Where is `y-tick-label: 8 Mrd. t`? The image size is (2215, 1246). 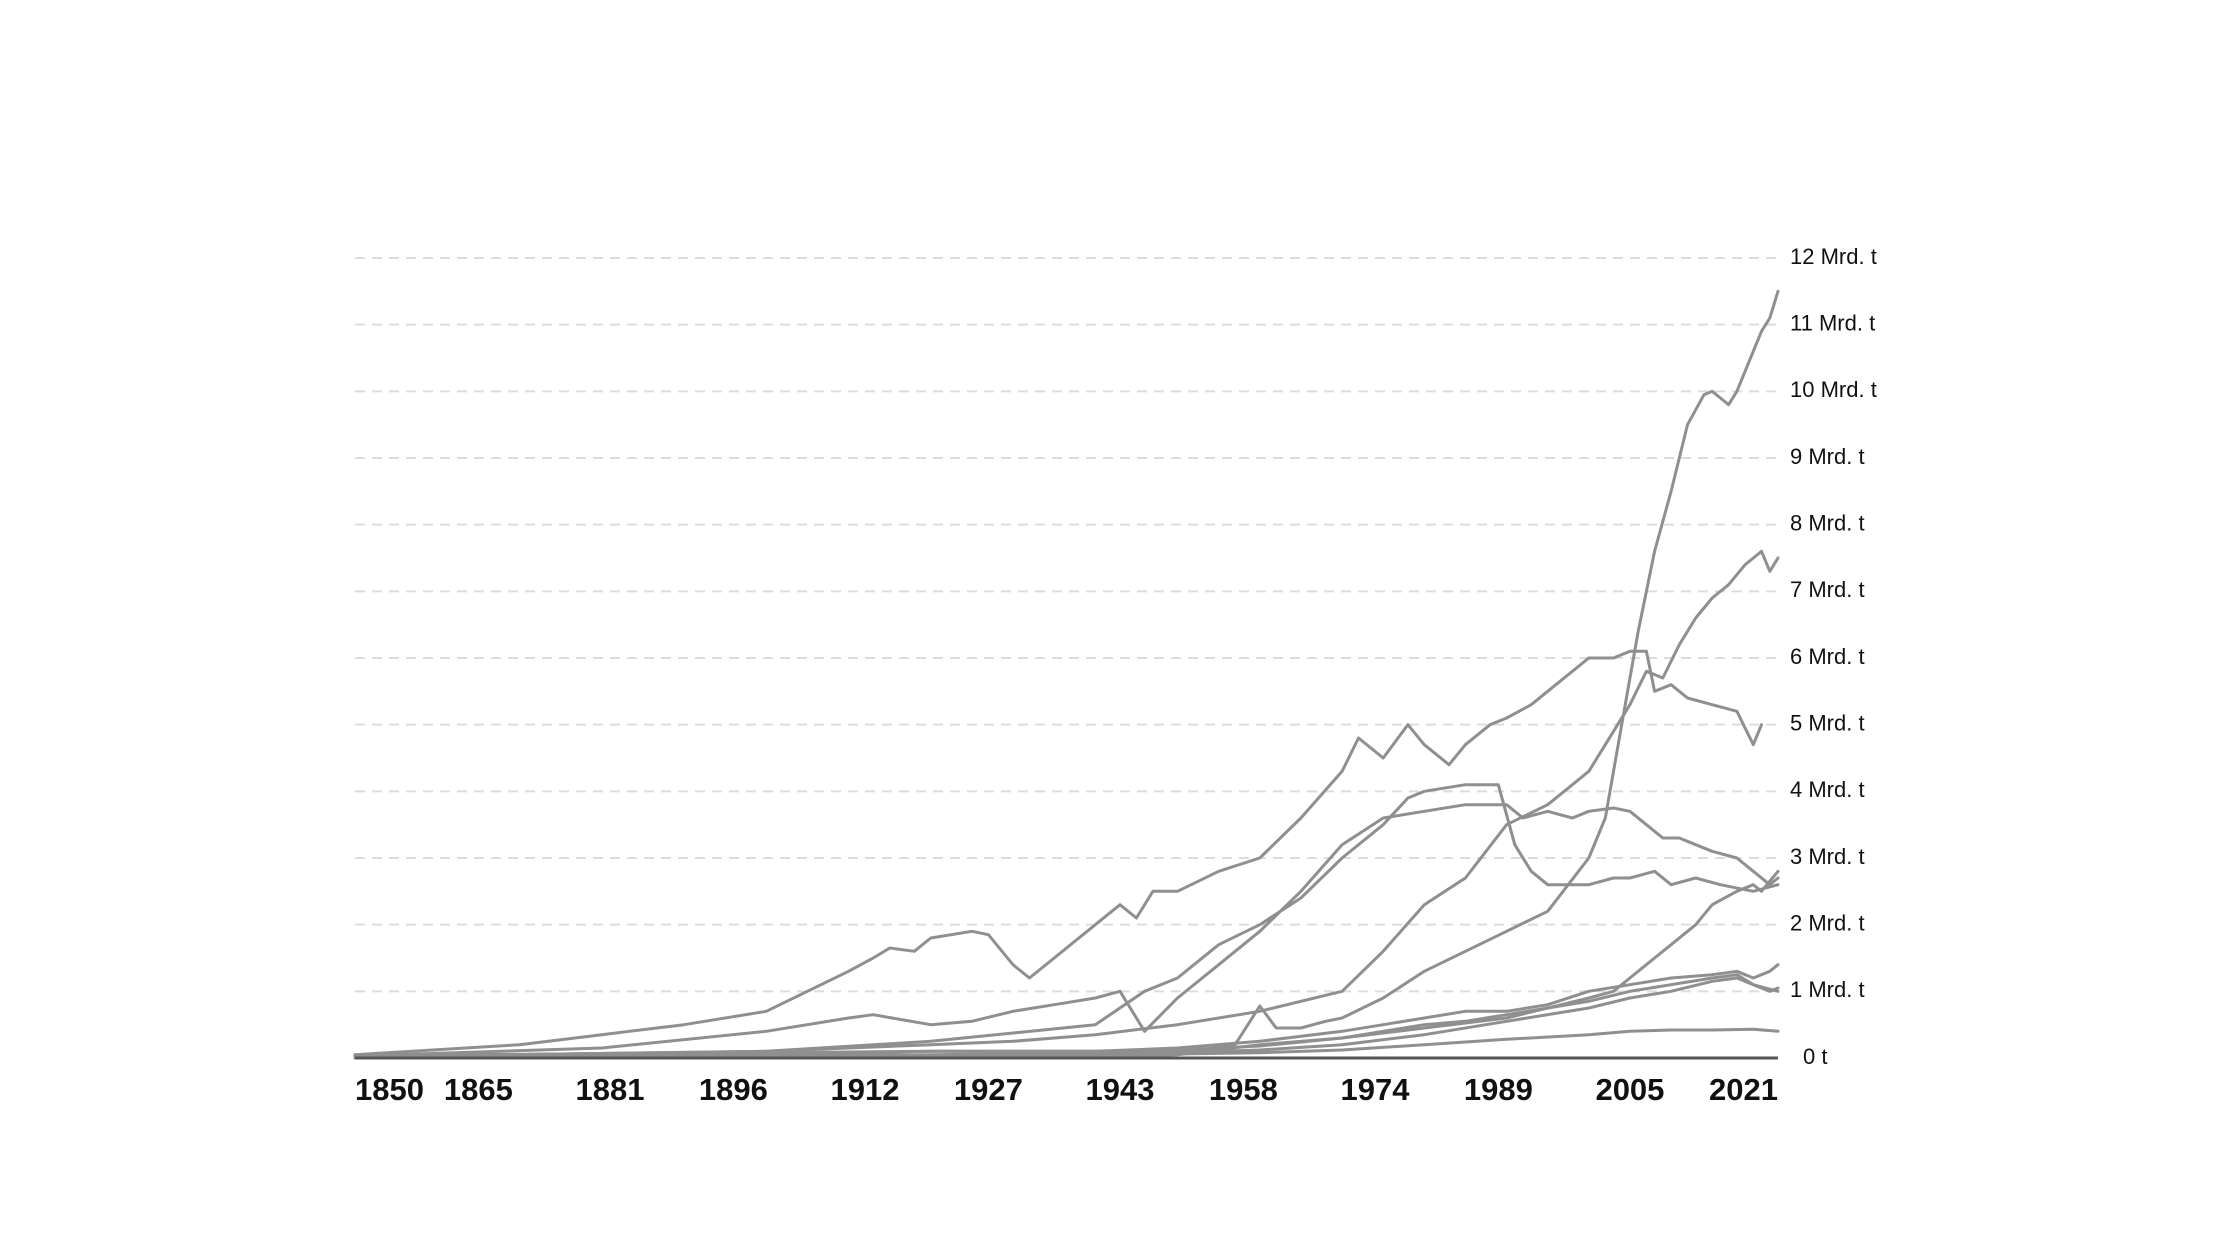 y-tick-label: 8 Mrd. t is located at coordinates (1827, 522).